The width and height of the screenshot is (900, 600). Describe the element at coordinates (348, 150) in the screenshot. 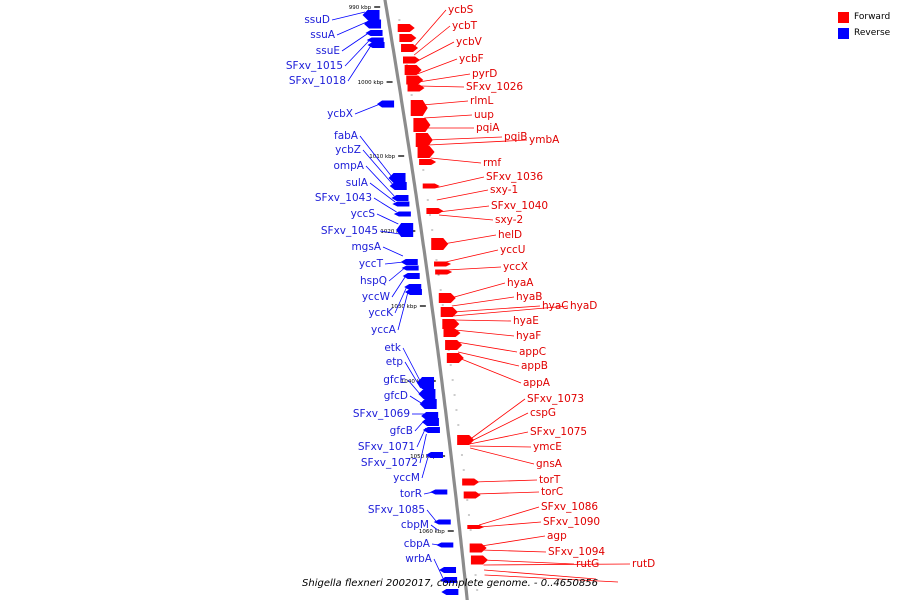

I see `reverse-gene-label: ycbZ` at that location.